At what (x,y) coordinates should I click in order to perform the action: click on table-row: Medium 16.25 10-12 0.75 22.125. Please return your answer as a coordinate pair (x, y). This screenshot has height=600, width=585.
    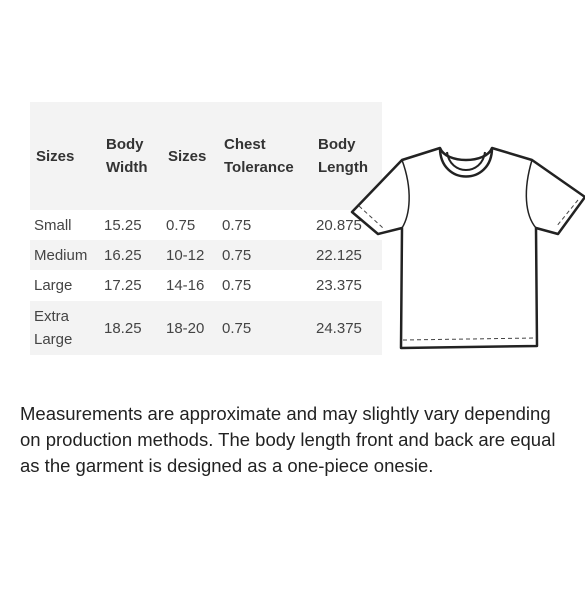
    Looking at the image, I should click on (206, 255).